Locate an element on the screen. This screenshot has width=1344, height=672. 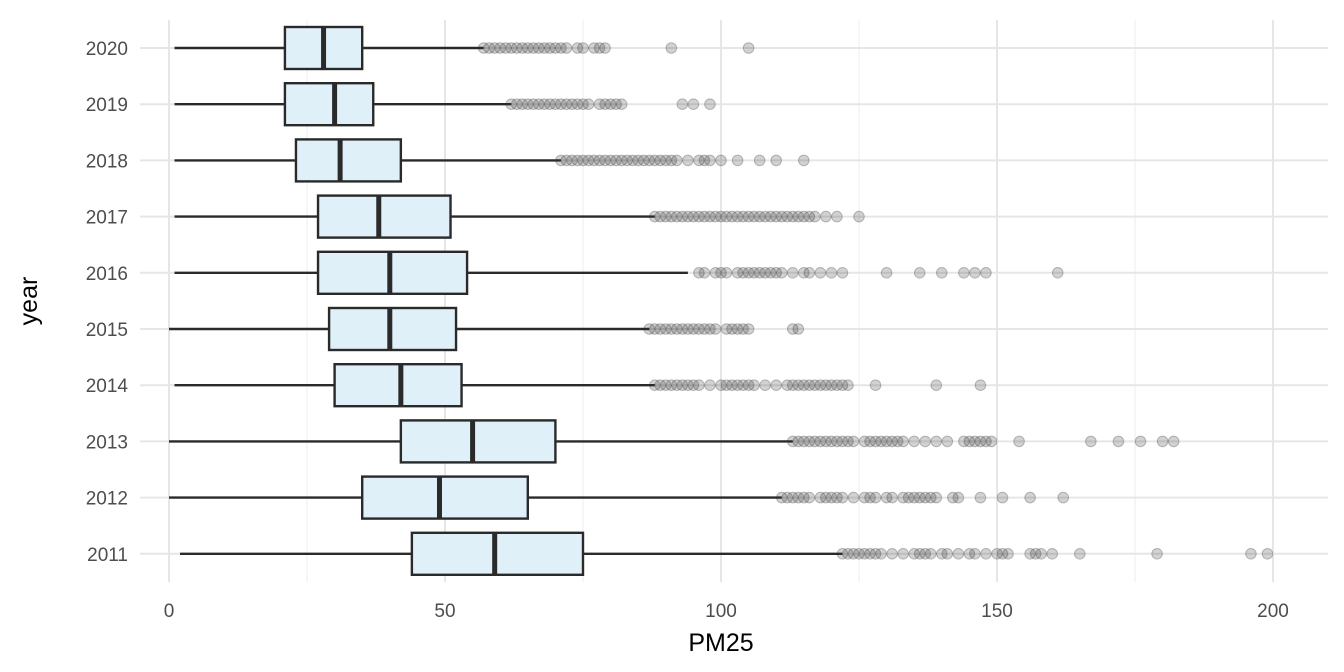
x-tick-labels: 0 50 100 150 200 is located at coordinates (726, 611).